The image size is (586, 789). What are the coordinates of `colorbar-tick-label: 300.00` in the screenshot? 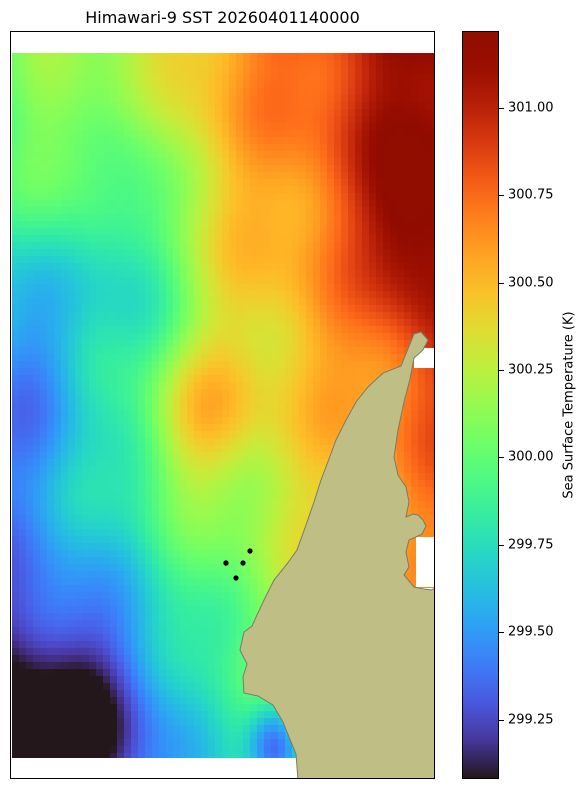 It's located at (531, 457).